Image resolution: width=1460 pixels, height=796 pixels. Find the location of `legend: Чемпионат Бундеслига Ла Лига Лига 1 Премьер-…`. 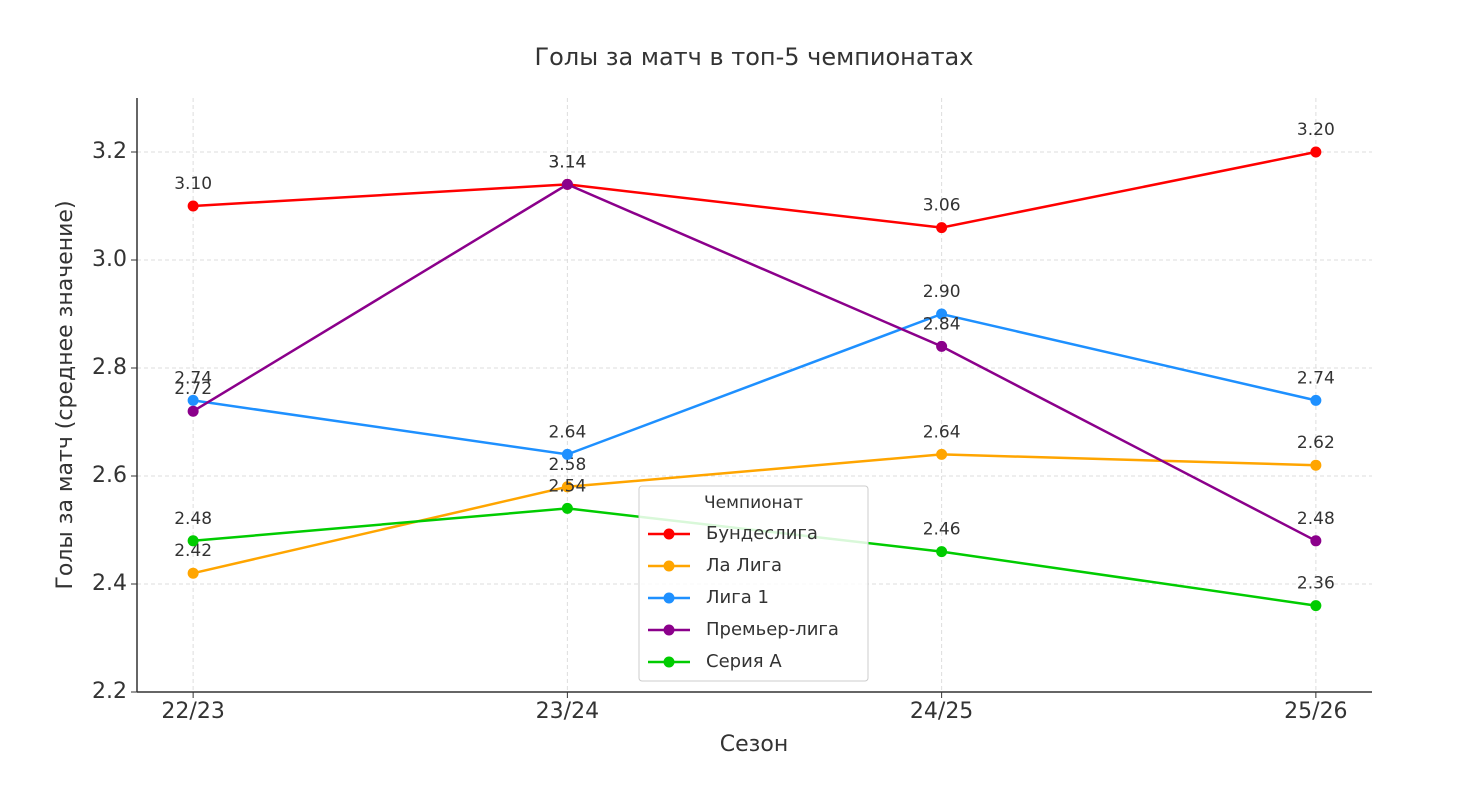

legend: Чемпионат Бундеслига Ла Лига Лига 1 Премьер-… is located at coordinates (753, 583).